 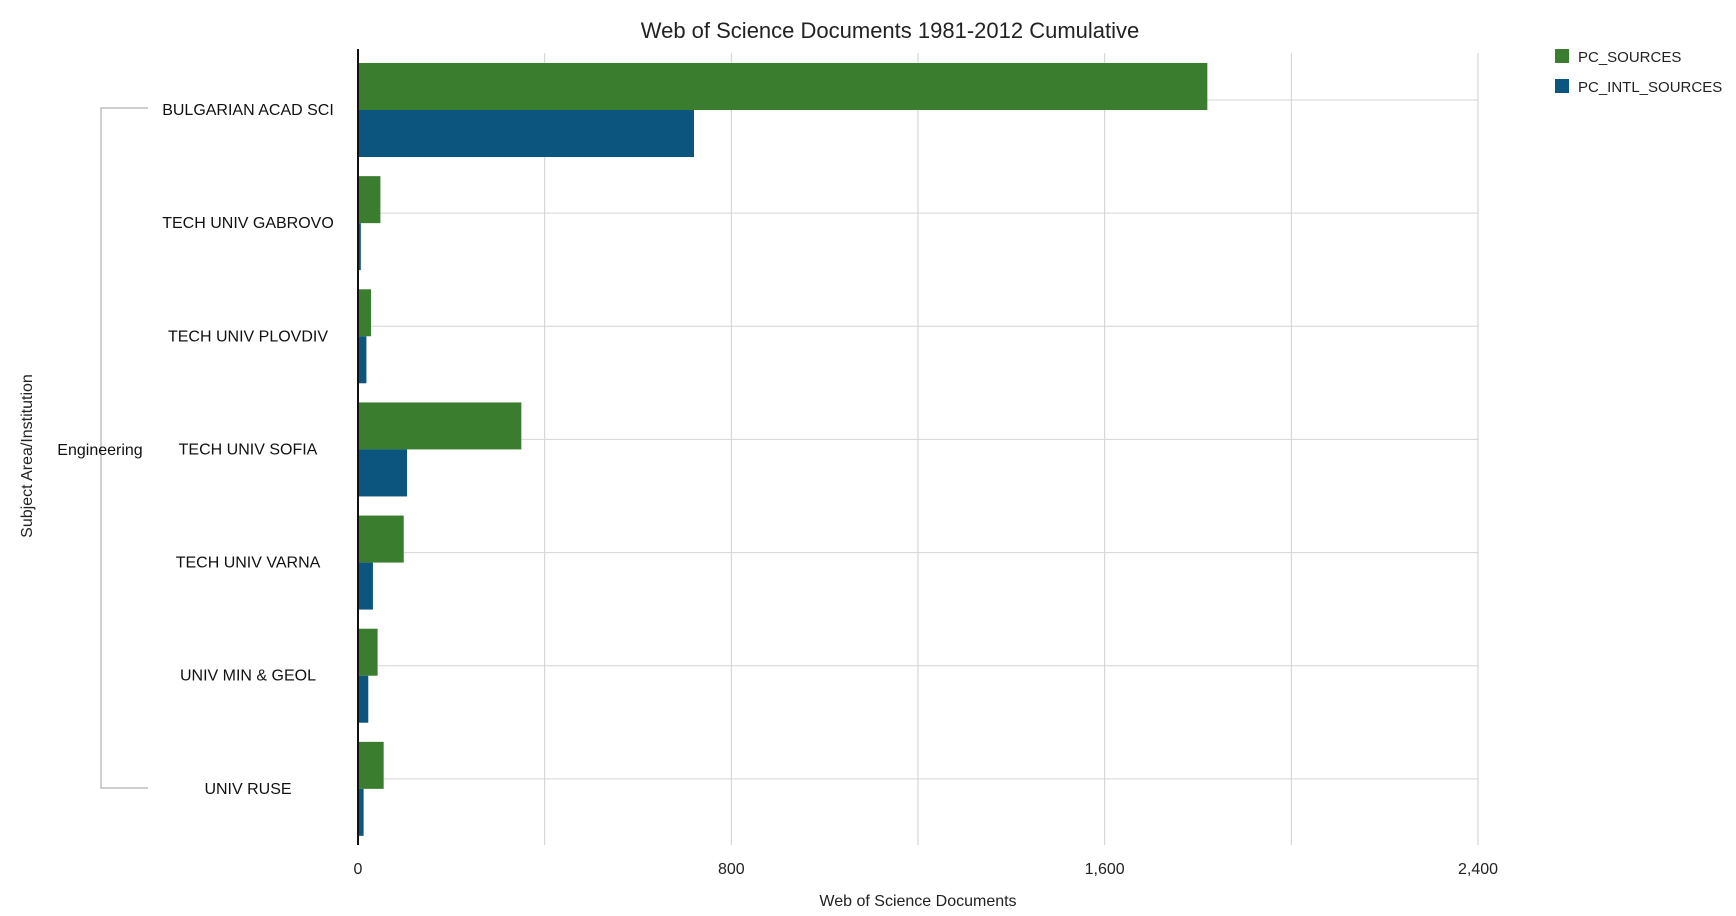 I want to click on y-axis-title: Subject Area/Institution, so click(x=27, y=456).